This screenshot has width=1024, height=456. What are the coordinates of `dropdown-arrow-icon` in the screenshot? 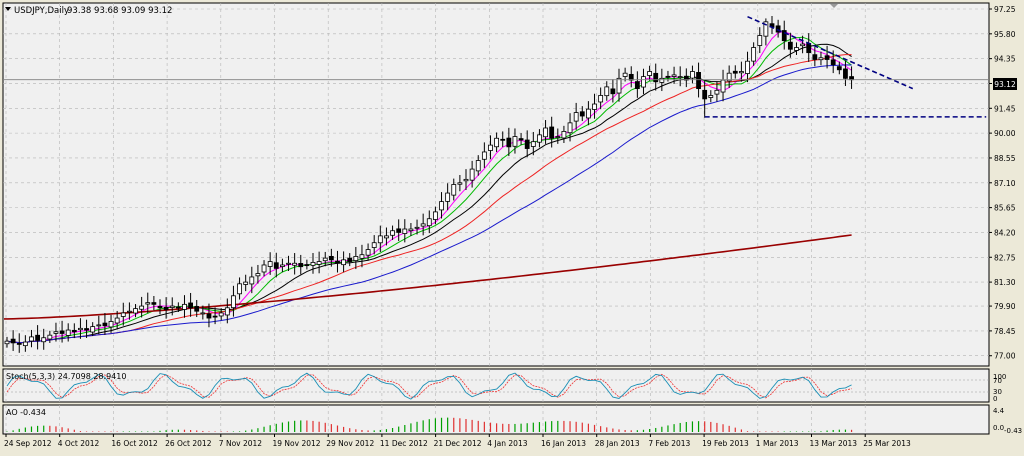 It's located at (8, 9).